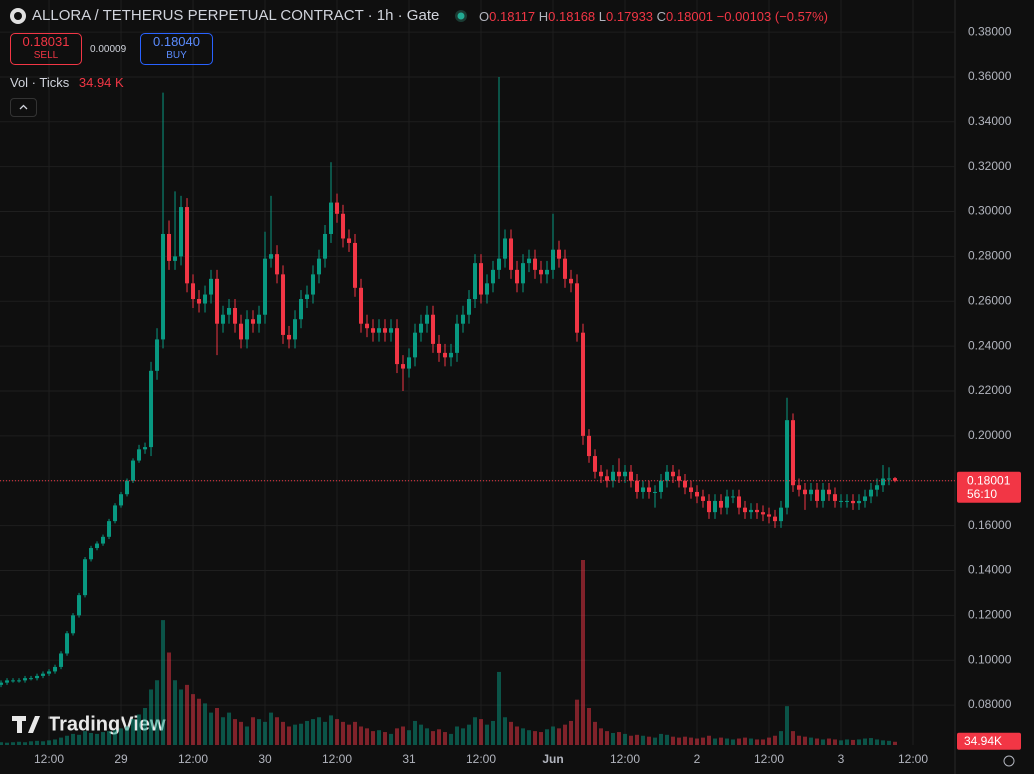 The image size is (1034, 774). I want to click on y-tick-label: 0.30000, so click(990, 211).